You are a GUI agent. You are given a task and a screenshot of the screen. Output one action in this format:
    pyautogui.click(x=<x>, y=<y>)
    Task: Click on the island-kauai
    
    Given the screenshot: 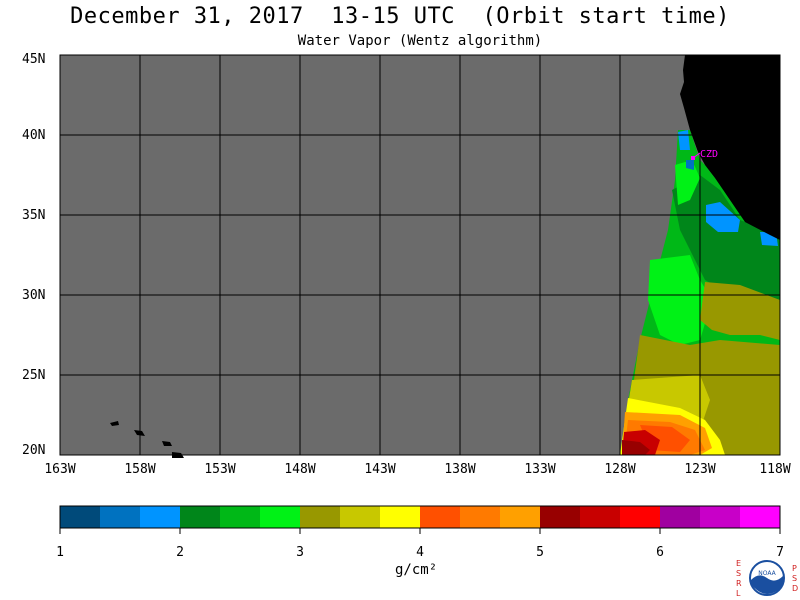 What is the action you would take?
    pyautogui.click(x=114, y=423)
    